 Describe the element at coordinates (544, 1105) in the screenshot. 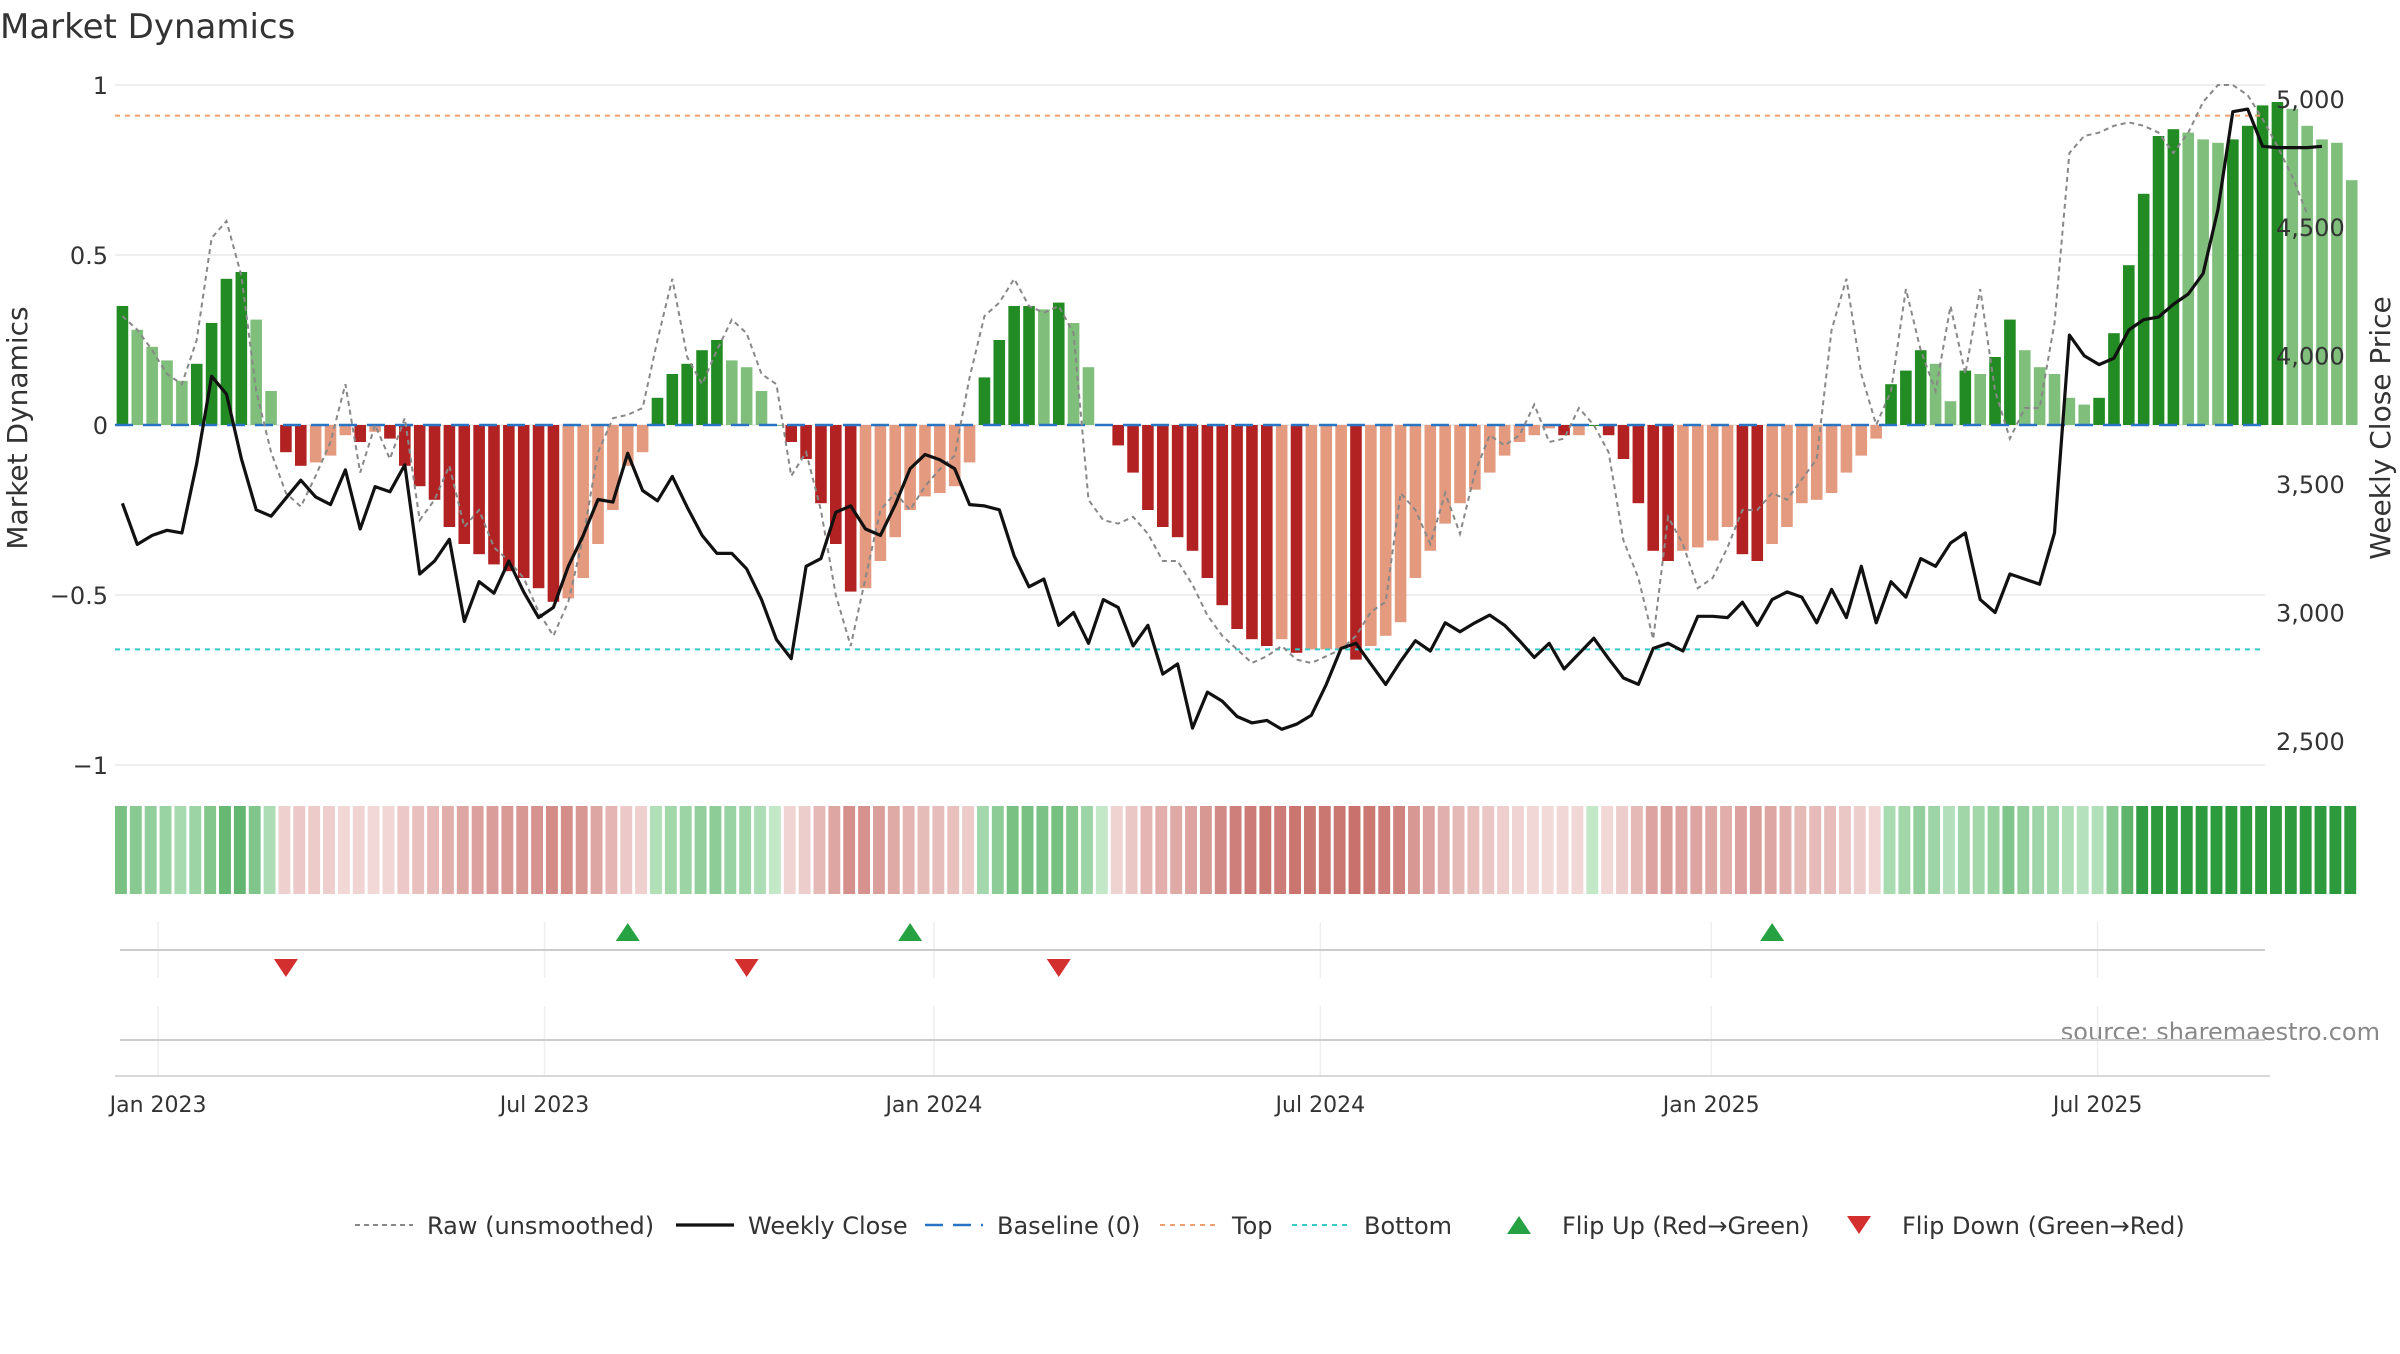

I see `x-tick-label: Jul 2023` at that location.